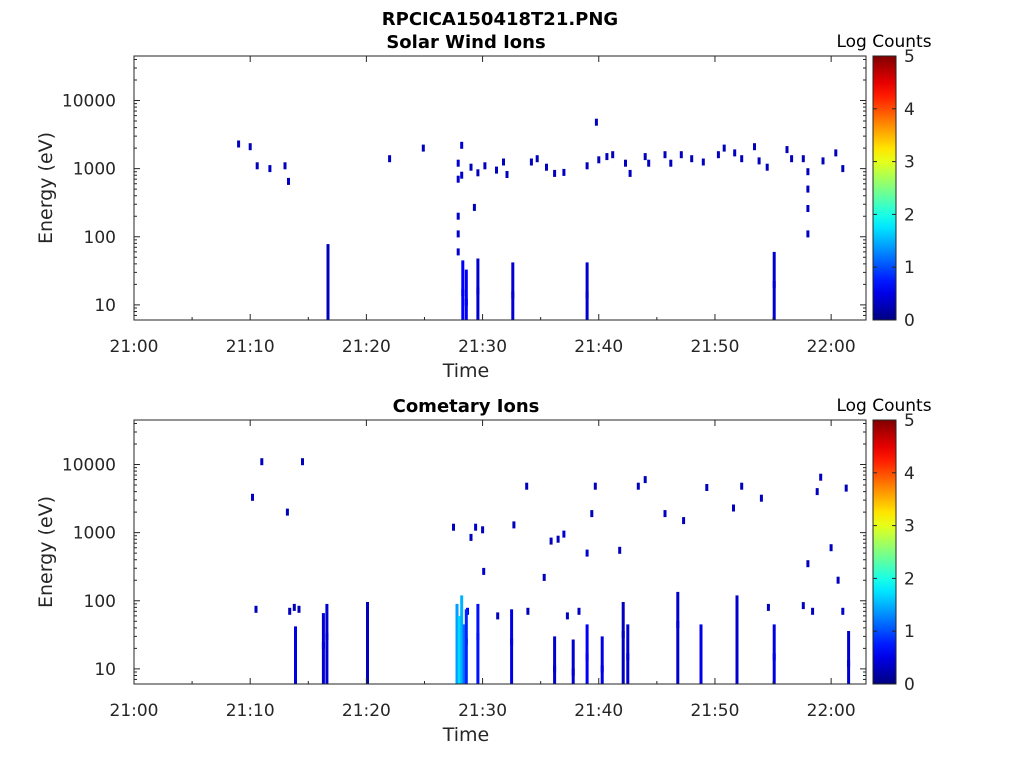 The width and height of the screenshot is (1024, 768). I want to click on colorbar-tick-label: 0, so click(909, 685).